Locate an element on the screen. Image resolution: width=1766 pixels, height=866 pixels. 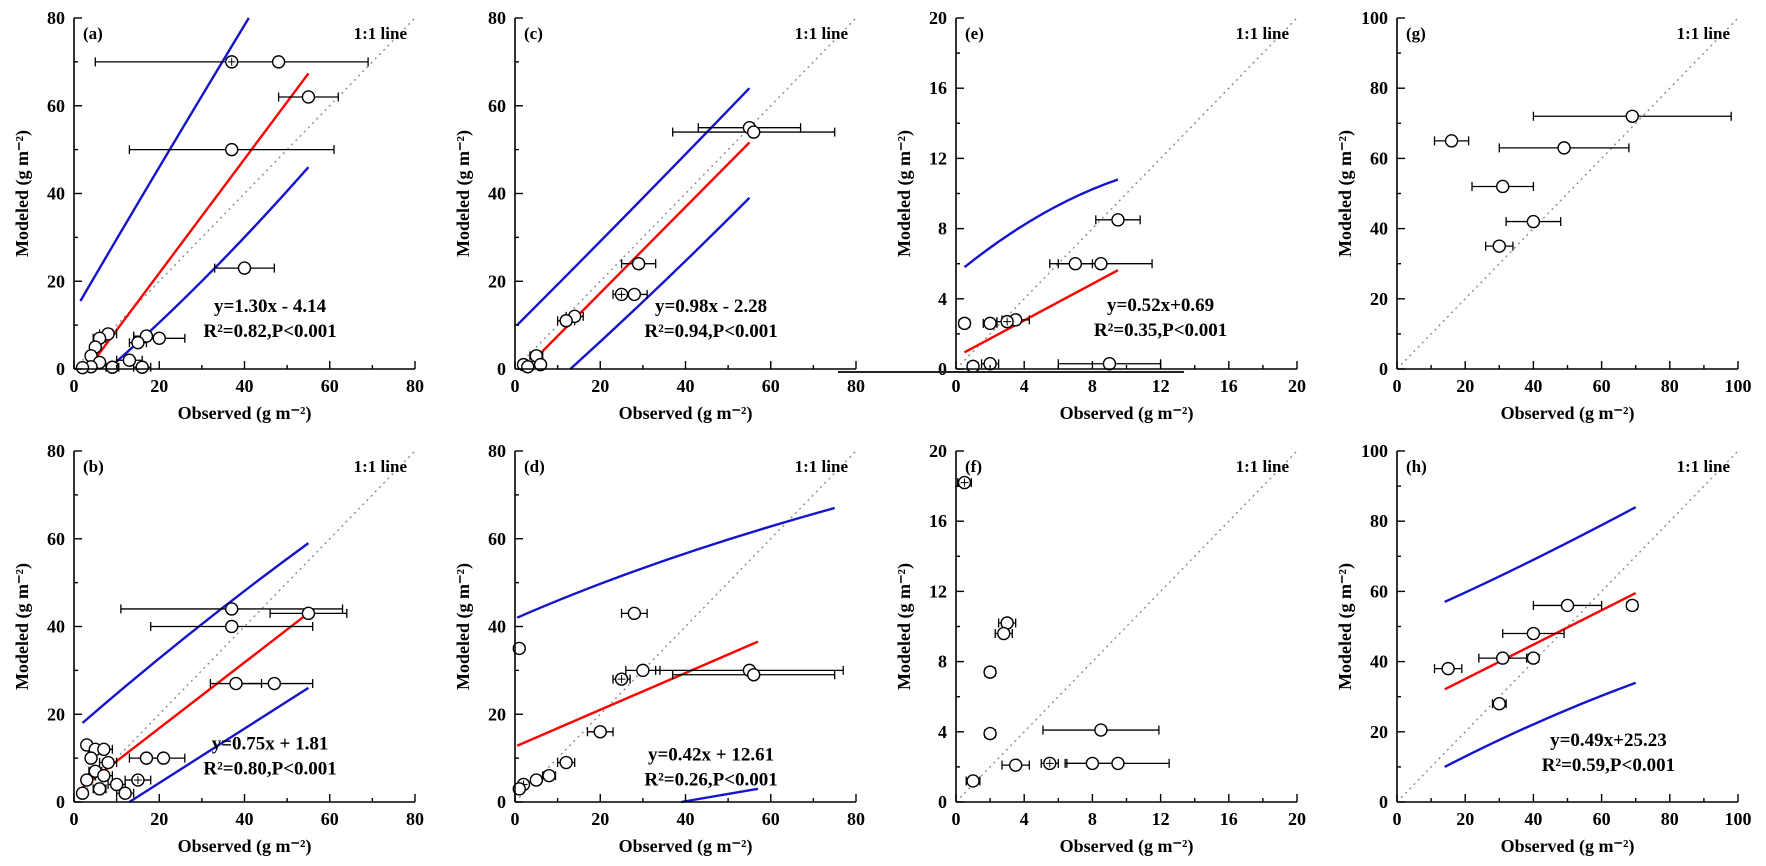
x-tick-label: 4 is located at coordinates (1024, 386).